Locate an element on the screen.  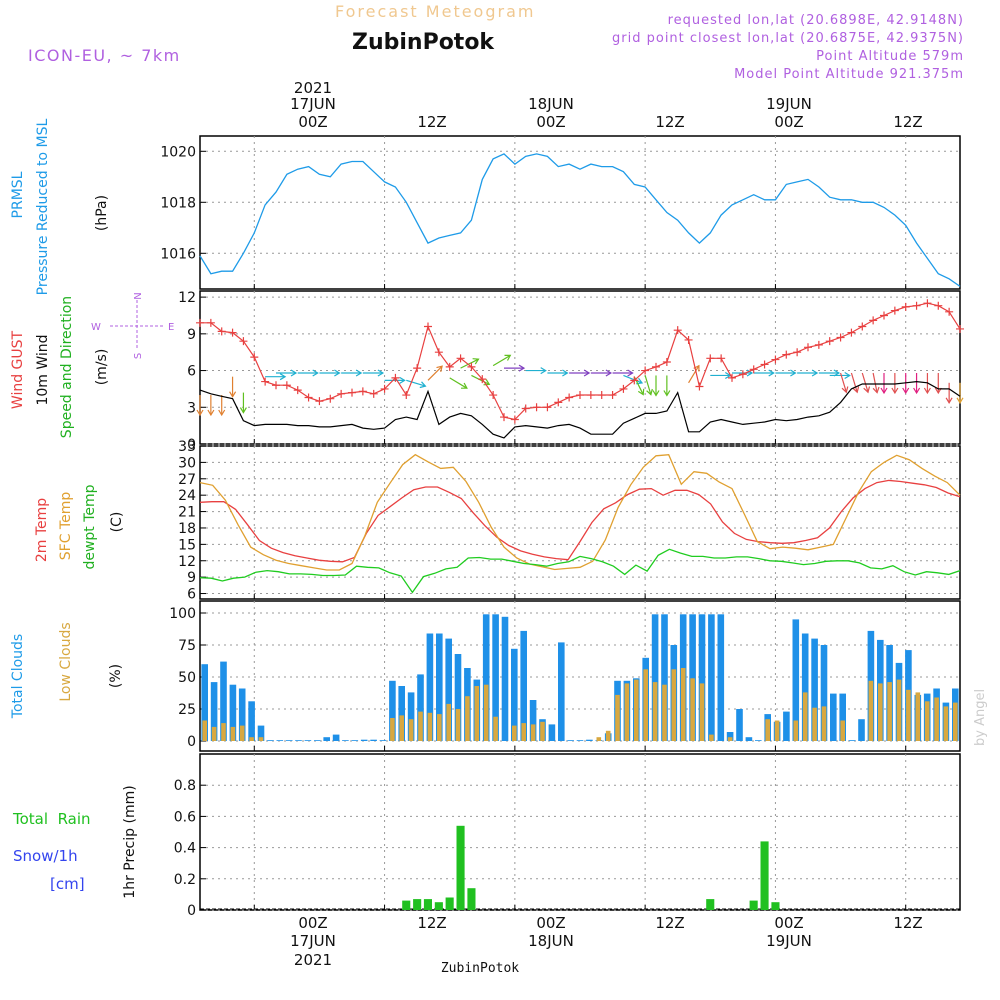
temp-frame is located at coordinates (580, 522).